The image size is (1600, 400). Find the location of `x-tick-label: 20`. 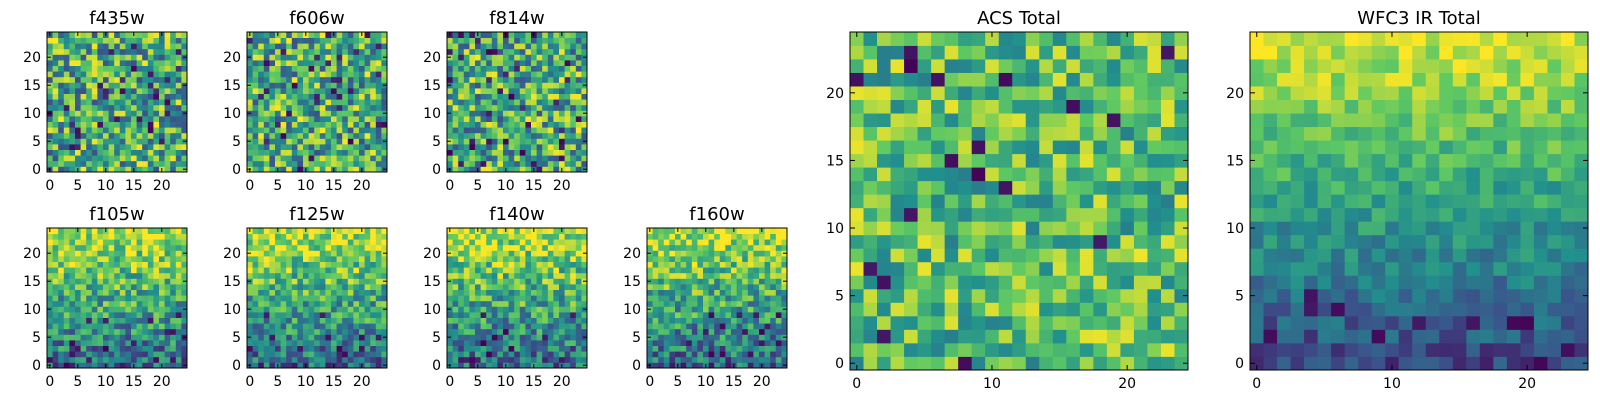

x-tick-label: 20 is located at coordinates (562, 186).